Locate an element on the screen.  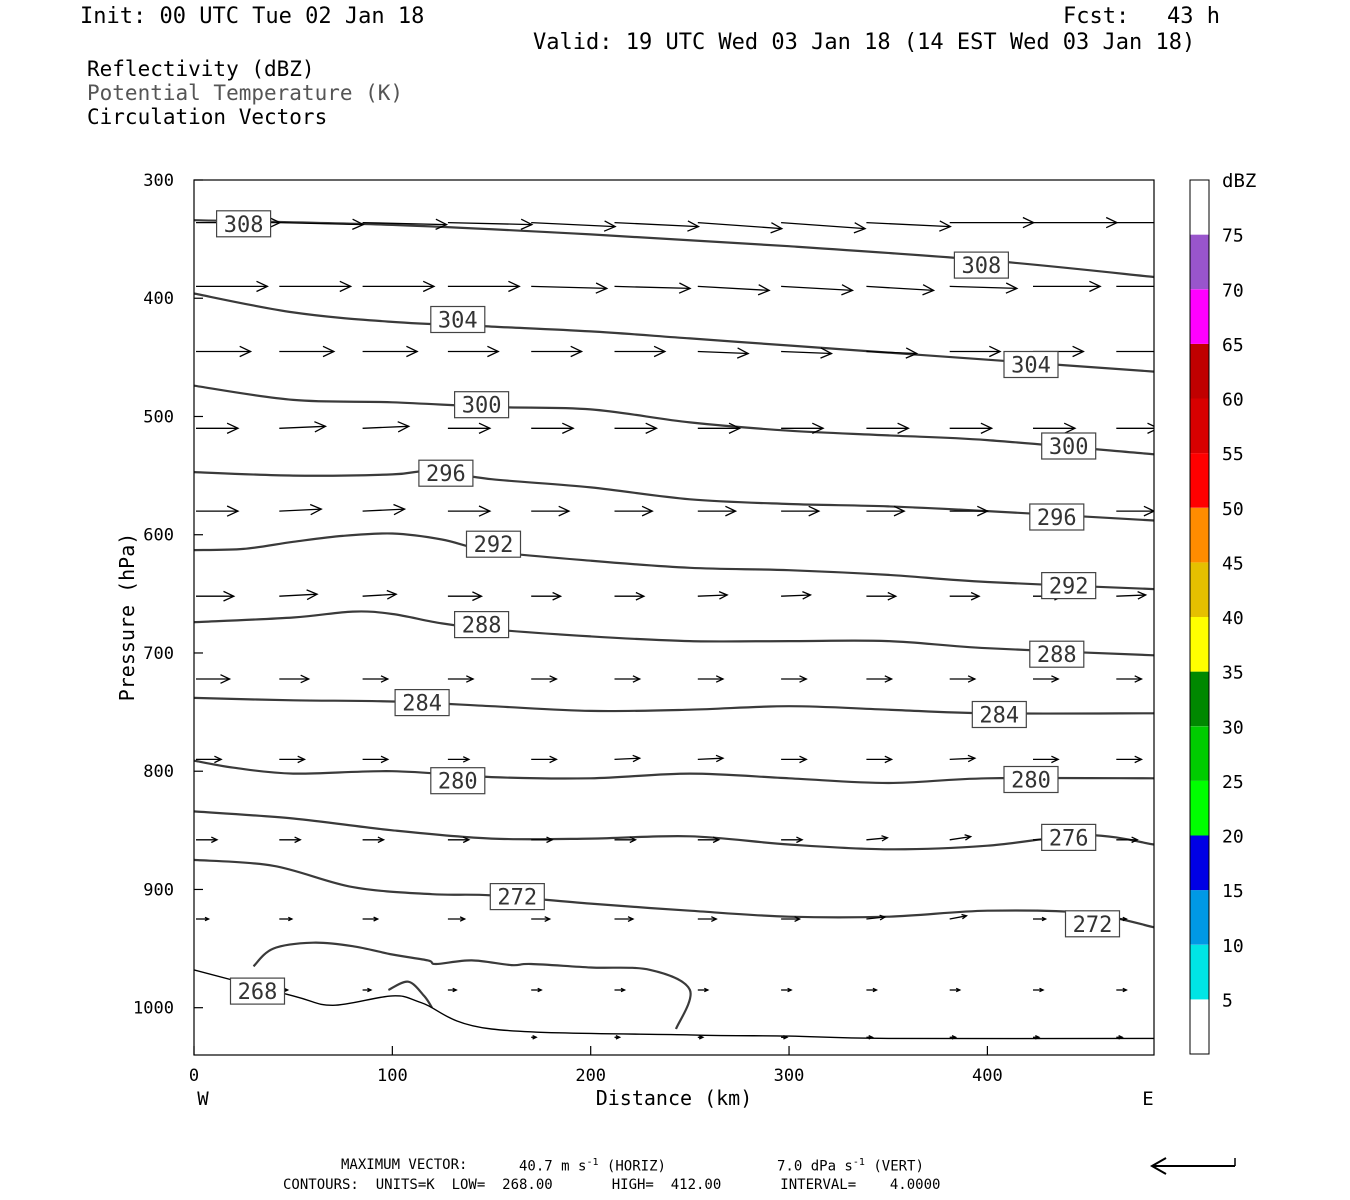
x-axis-label: Distance (km) is located at coordinates (674, 1098).